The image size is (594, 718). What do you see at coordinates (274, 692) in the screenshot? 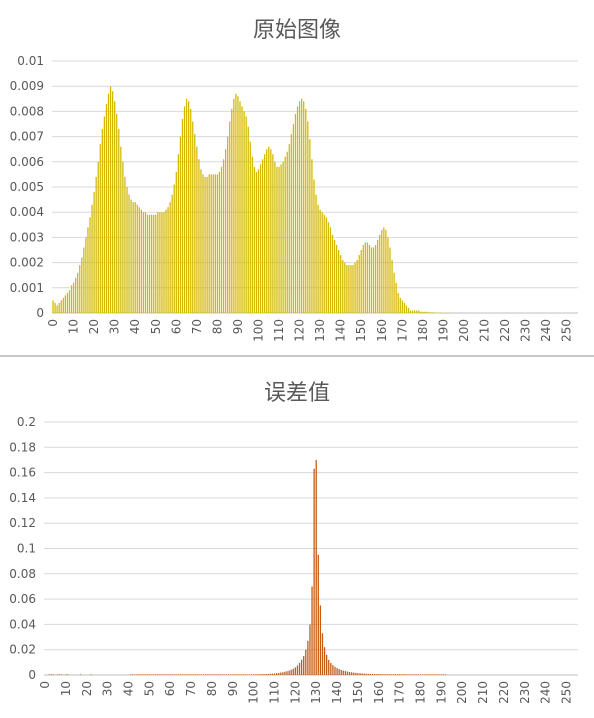
I see `x-tick-label: 110` at bounding box center [274, 692].